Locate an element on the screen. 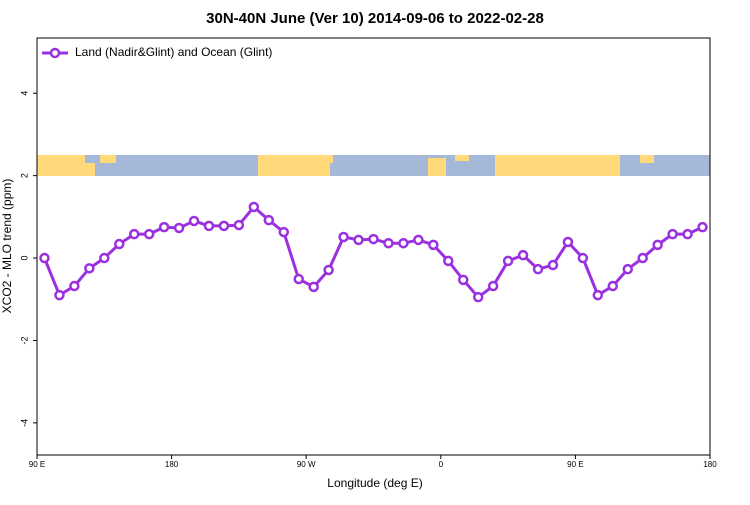 The image size is (750, 505). legend-marker is located at coordinates (55, 53).